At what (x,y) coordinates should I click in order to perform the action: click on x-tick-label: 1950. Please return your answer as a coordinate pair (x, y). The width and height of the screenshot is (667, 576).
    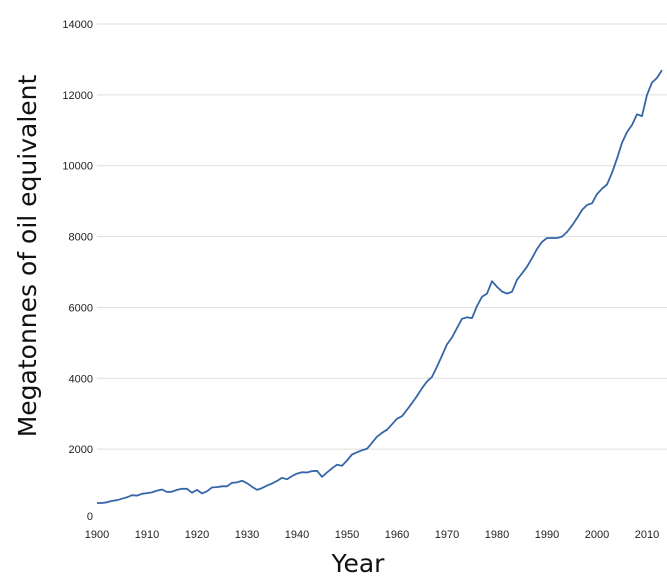
    Looking at the image, I should click on (347, 535).